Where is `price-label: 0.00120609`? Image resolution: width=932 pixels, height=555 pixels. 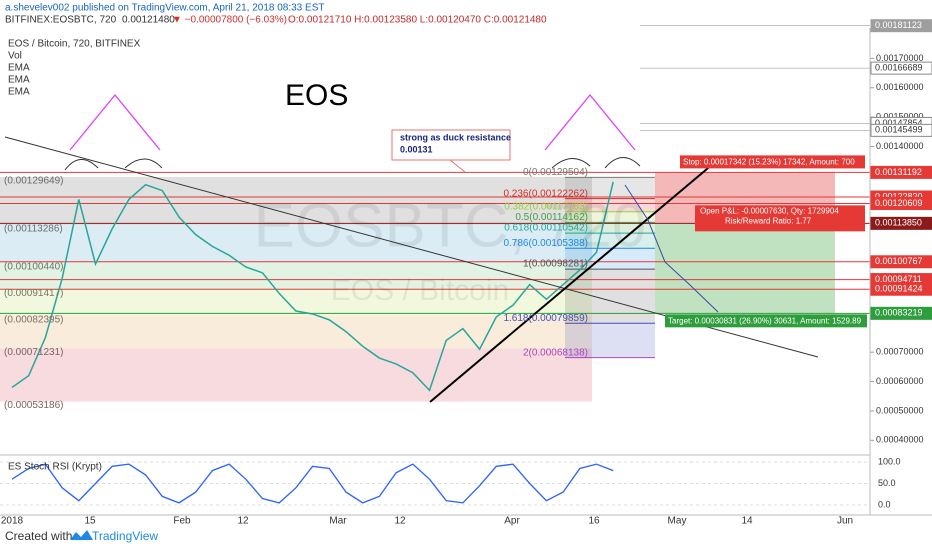
price-label: 0.00120609 is located at coordinates (899, 203).